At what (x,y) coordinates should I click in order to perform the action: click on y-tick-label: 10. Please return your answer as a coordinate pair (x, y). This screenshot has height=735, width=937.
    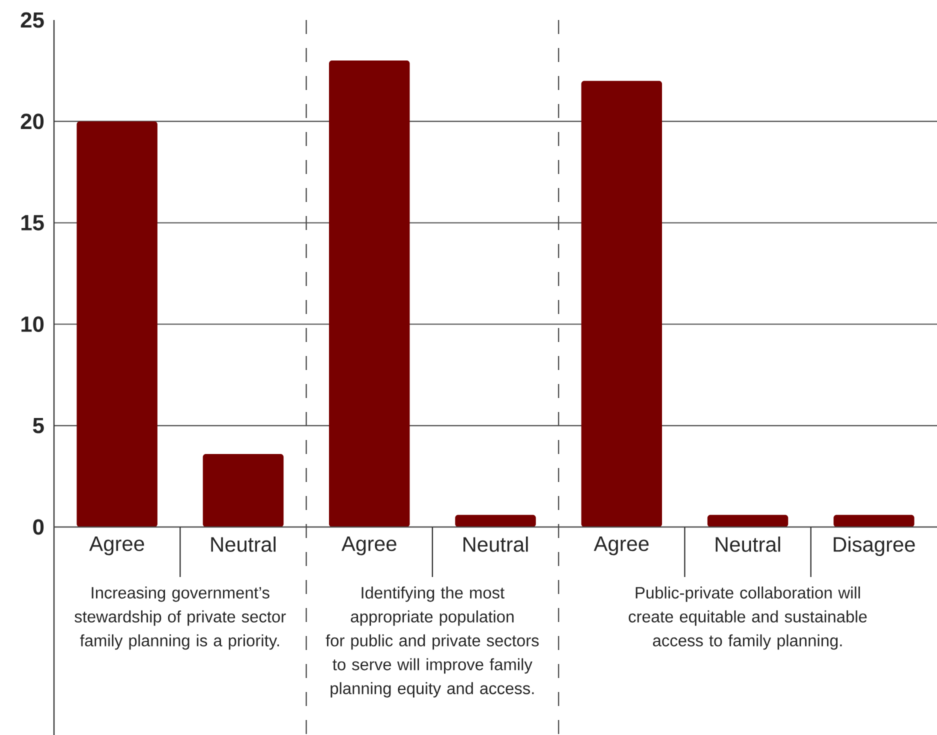
    Looking at the image, I should click on (32, 324).